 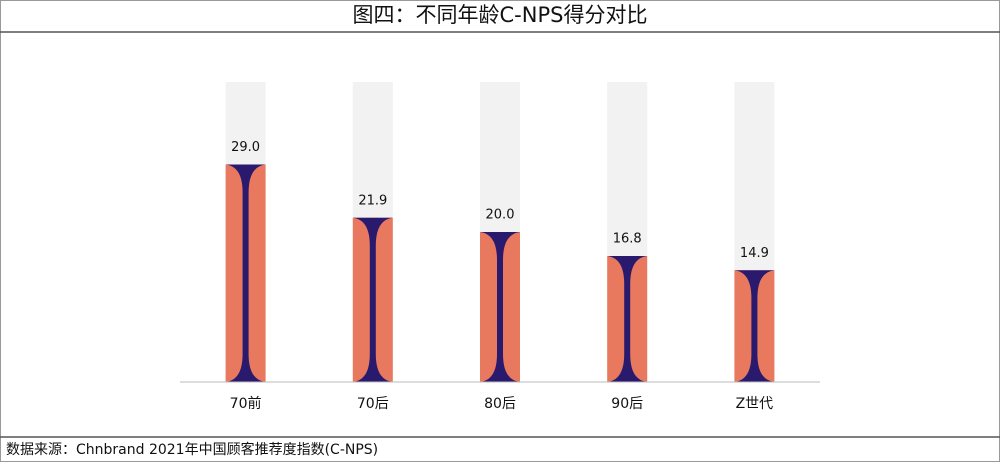 What do you see at coordinates (627, 404) in the screenshot?
I see `x-tick-label: 90后` at bounding box center [627, 404].